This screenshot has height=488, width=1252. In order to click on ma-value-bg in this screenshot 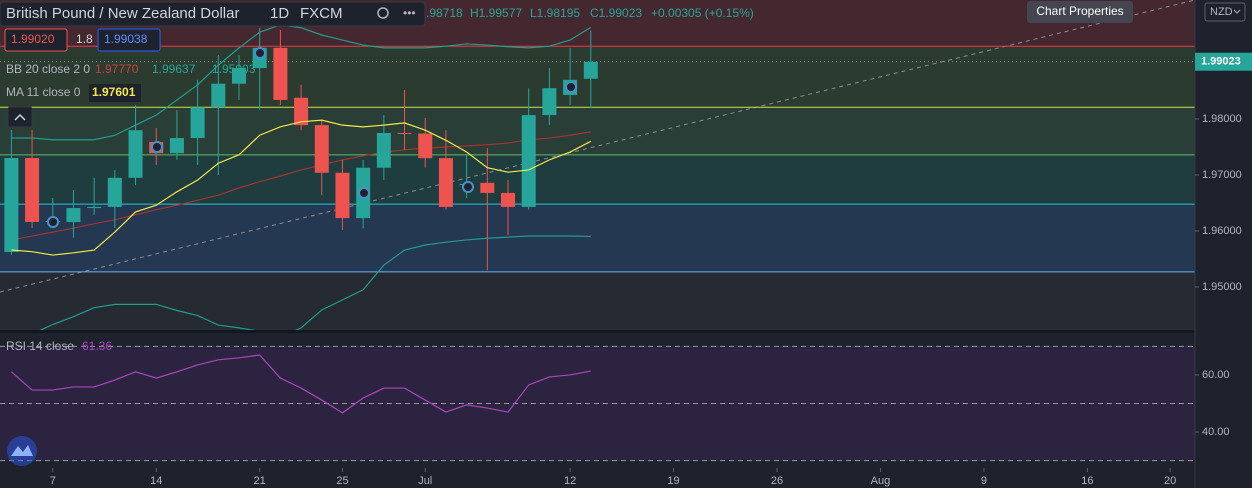, I will do `click(115, 93)`.